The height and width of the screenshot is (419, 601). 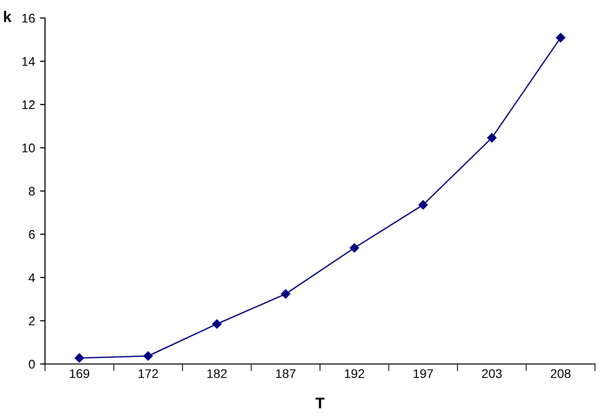 I want to click on x-tick-label: 182, so click(x=217, y=373).